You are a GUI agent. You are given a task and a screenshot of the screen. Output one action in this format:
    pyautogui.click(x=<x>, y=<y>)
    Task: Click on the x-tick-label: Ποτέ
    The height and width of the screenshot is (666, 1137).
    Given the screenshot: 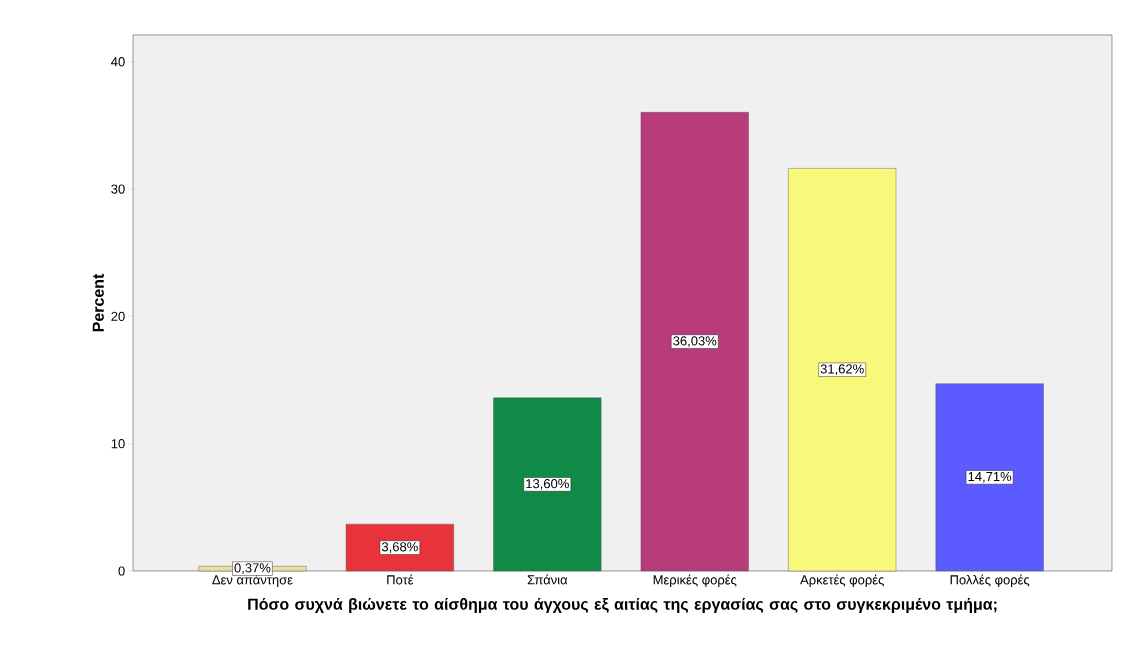 What is the action you would take?
    pyautogui.click(x=400, y=579)
    